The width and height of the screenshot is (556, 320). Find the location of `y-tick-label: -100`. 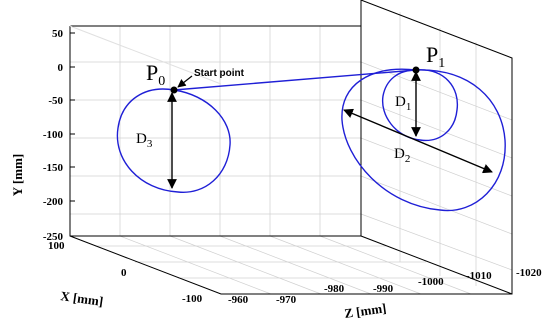

y-tick-label: -100 is located at coordinates (53, 135).